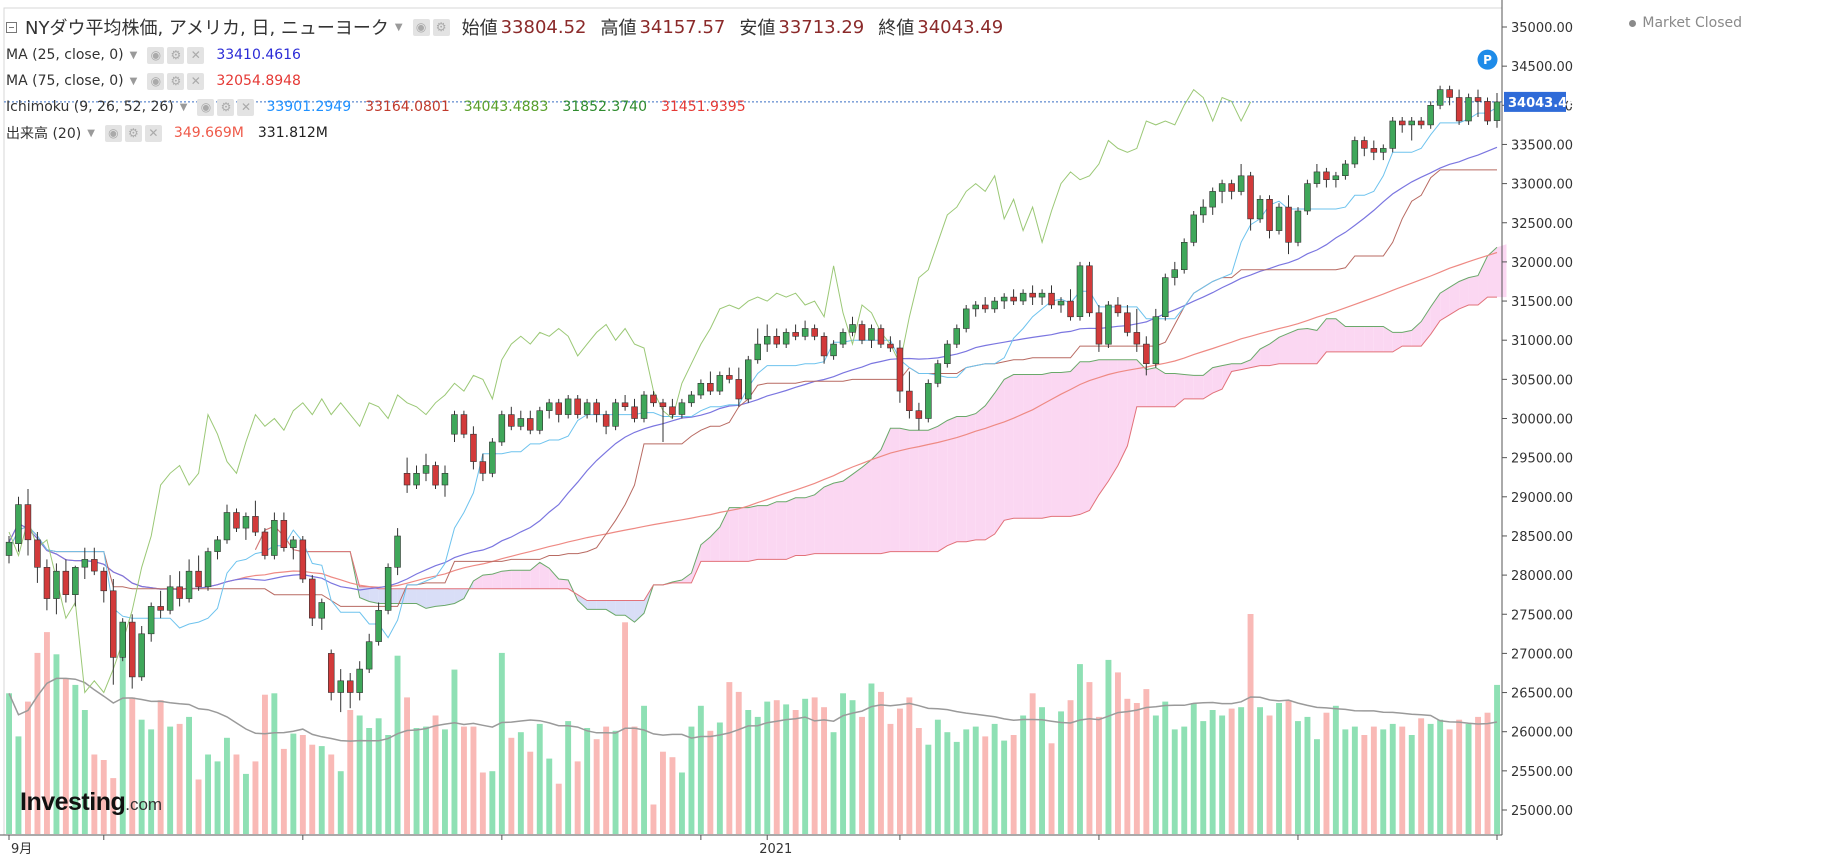 This screenshot has height=857, width=1822. I want to click on collapse-legend-button, so click(11, 27).